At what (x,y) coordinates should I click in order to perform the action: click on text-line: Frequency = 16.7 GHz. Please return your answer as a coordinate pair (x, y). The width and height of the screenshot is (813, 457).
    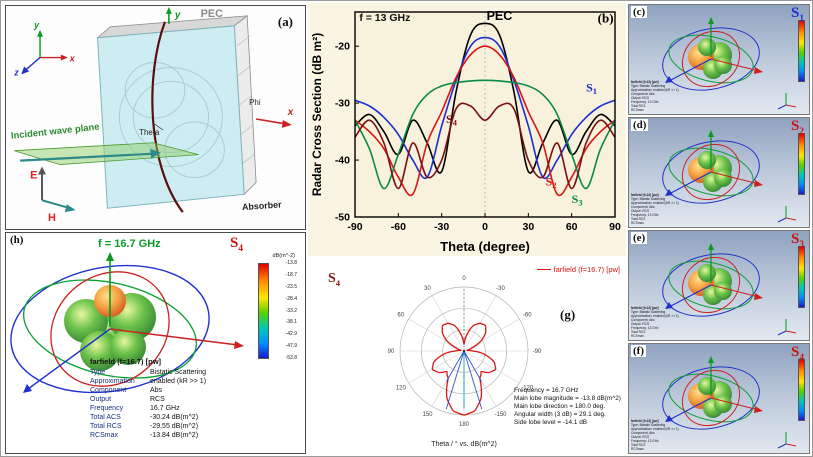
    Looking at the image, I should click on (546, 390).